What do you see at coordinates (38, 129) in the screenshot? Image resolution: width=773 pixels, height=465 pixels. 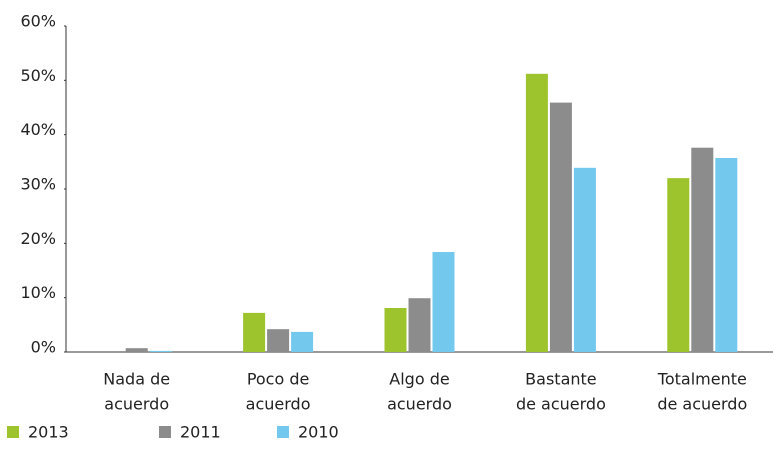 I see `y-tick-label: 40%` at bounding box center [38, 129].